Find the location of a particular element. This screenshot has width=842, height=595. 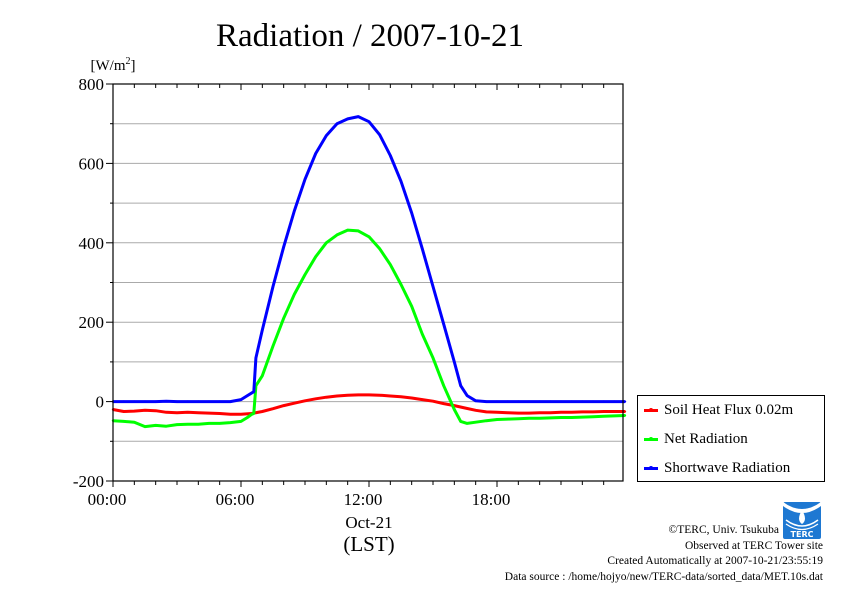

logo-text: TERC is located at coordinates (802, 534).